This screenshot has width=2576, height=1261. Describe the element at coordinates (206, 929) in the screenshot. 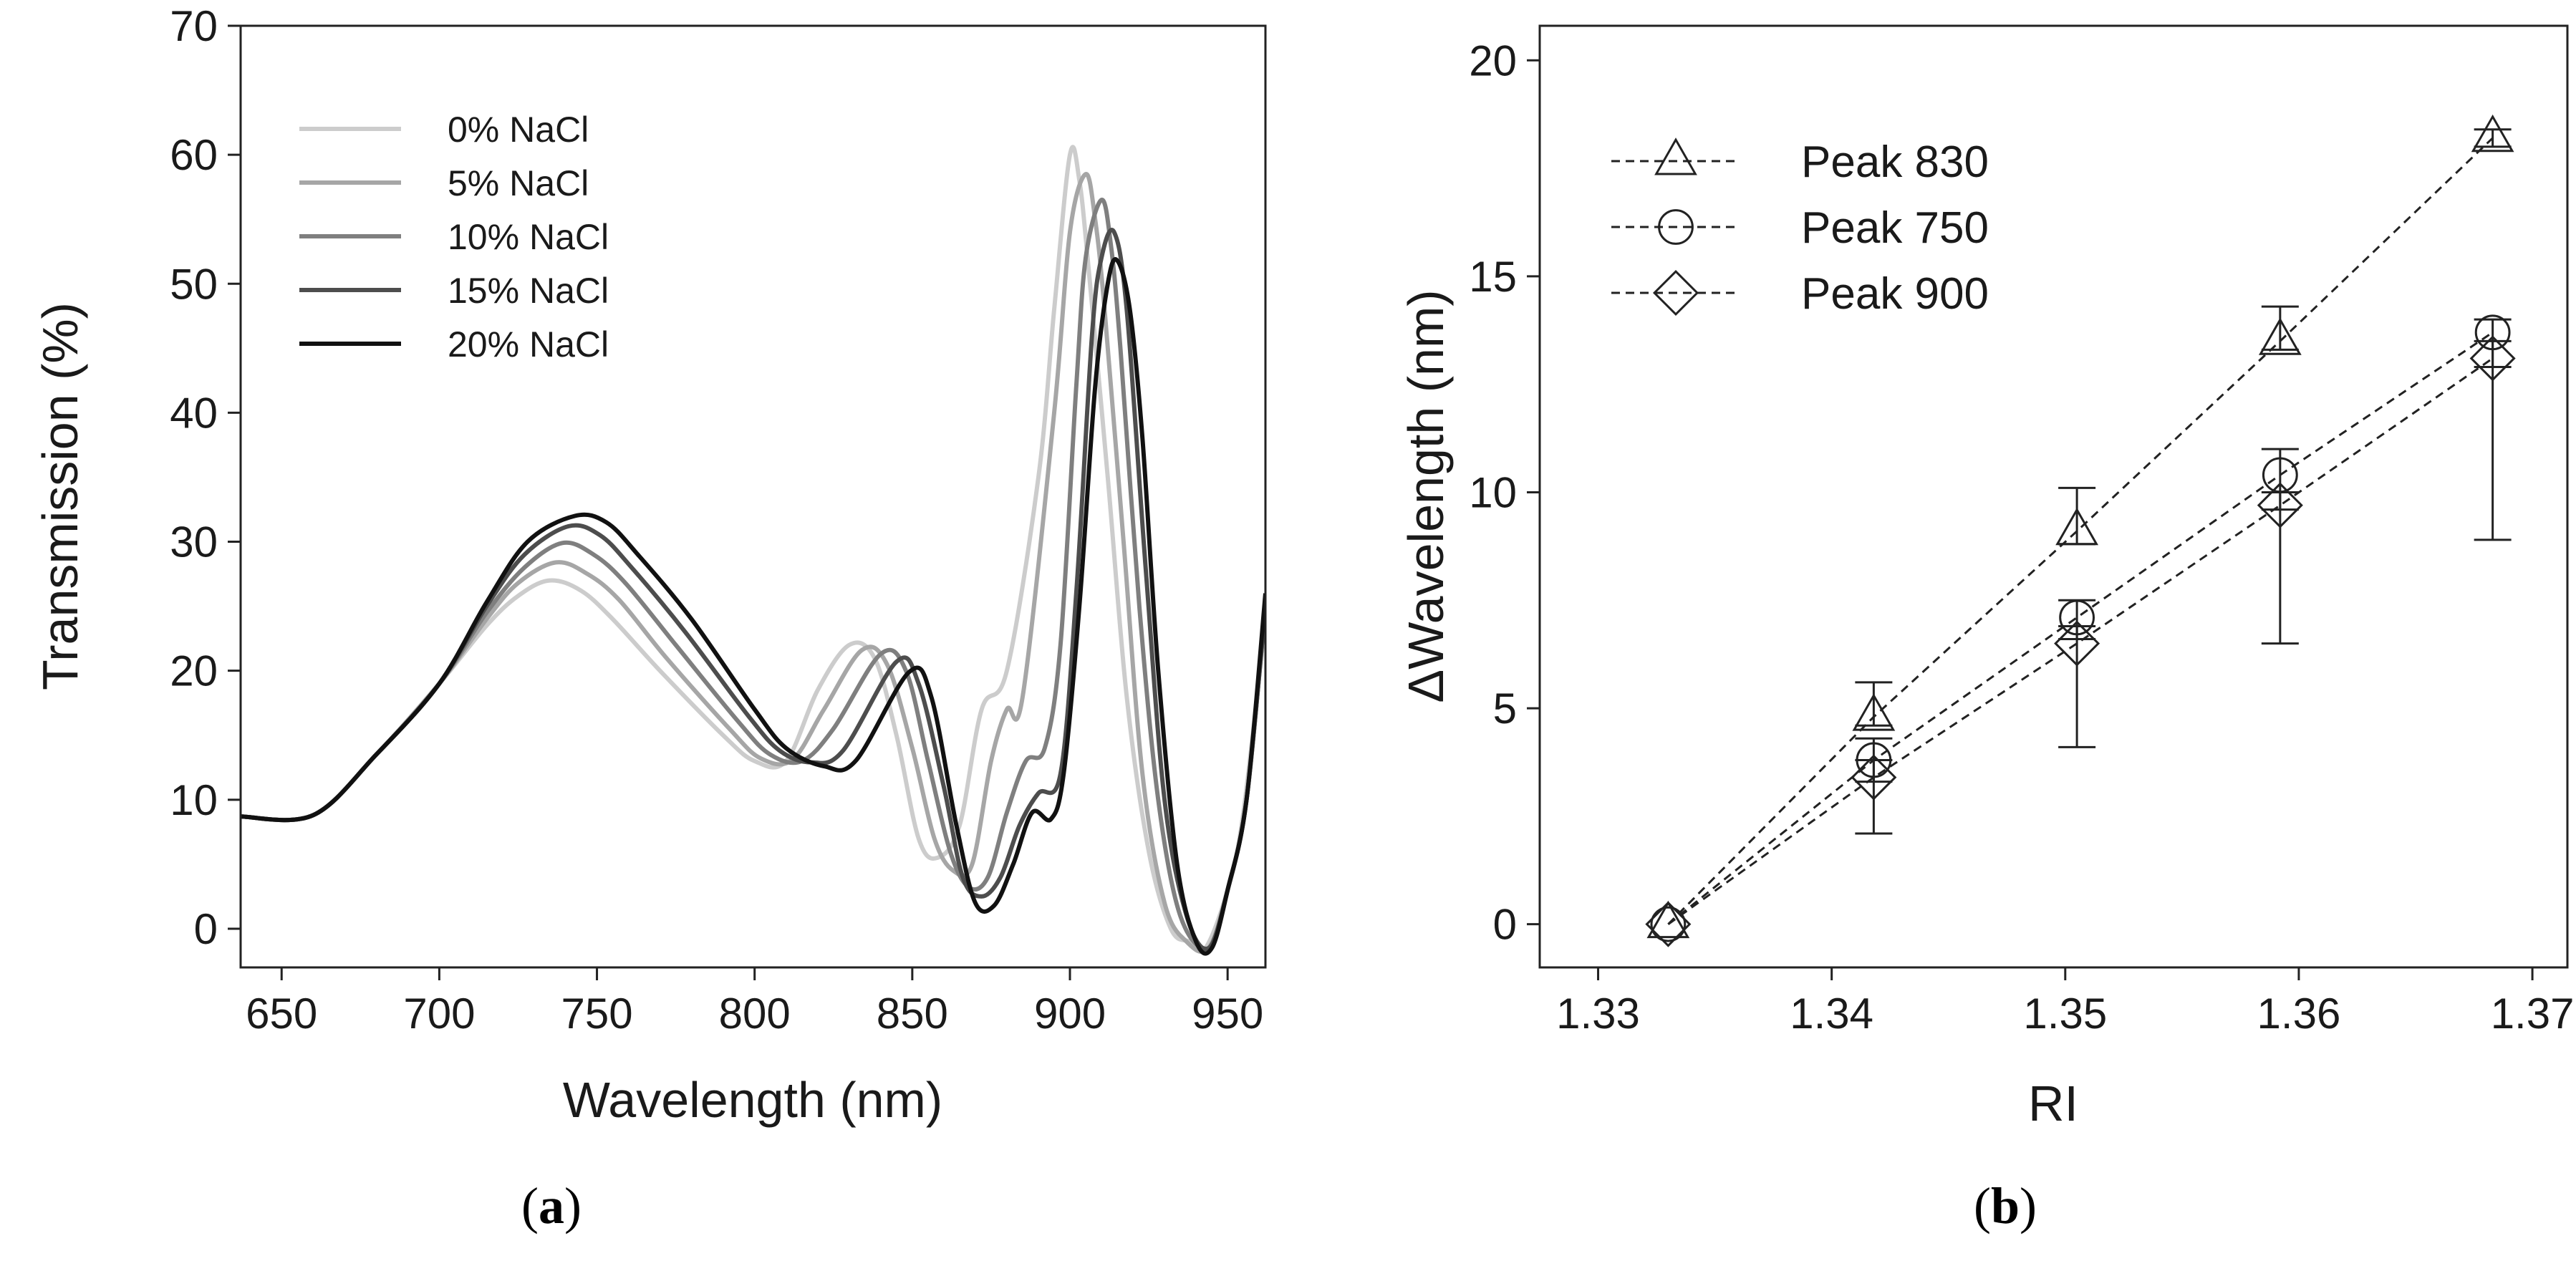

I see `panel-a-y-tick-label: 0` at that location.